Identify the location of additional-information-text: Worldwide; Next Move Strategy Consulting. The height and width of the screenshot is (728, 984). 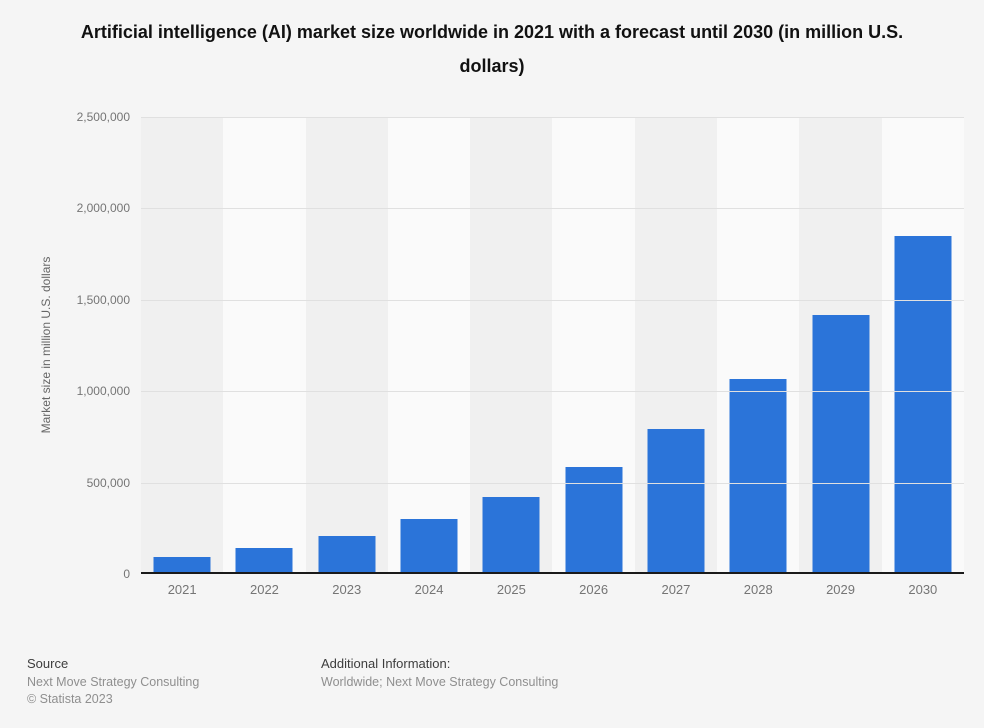
(440, 682).